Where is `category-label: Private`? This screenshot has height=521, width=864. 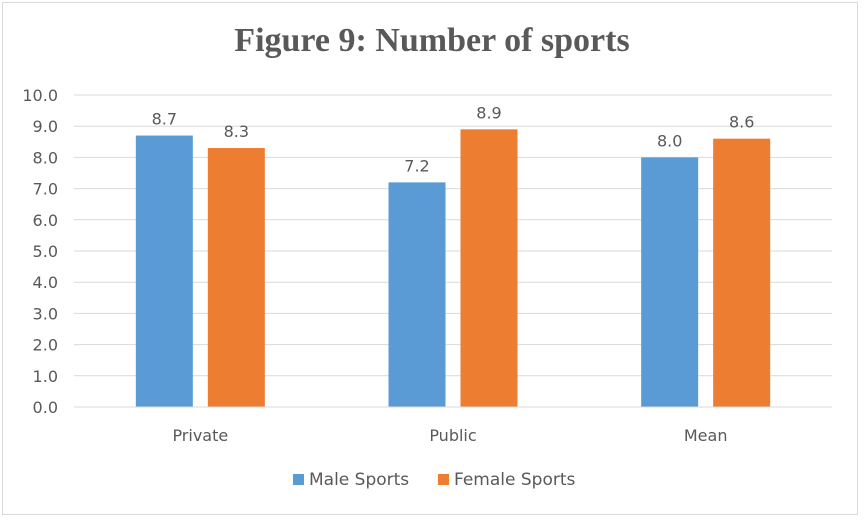 category-label: Private is located at coordinates (200, 435).